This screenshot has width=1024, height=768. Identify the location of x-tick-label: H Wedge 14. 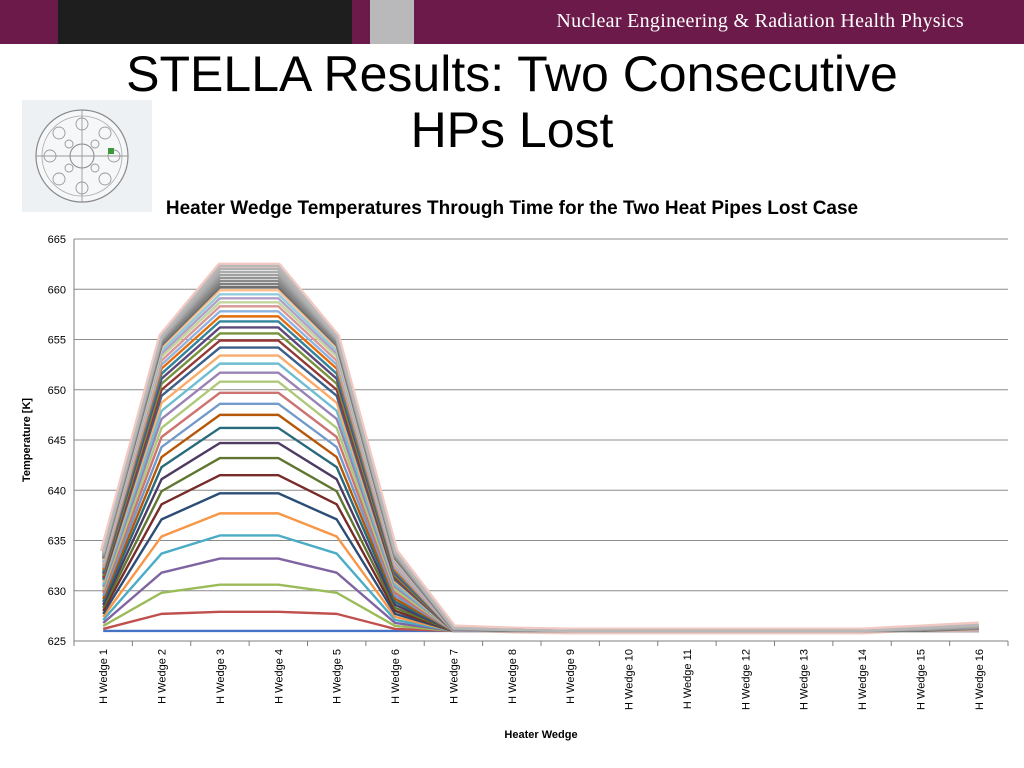
(863, 679).